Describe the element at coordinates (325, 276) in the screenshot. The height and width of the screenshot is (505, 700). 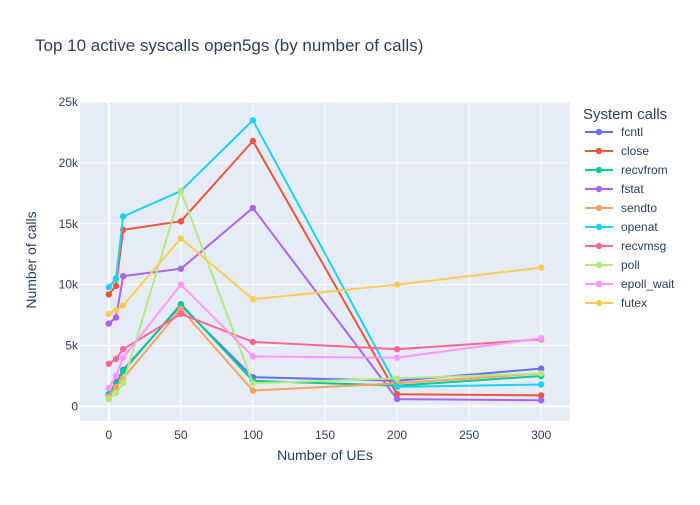
I see `series-futex` at that location.